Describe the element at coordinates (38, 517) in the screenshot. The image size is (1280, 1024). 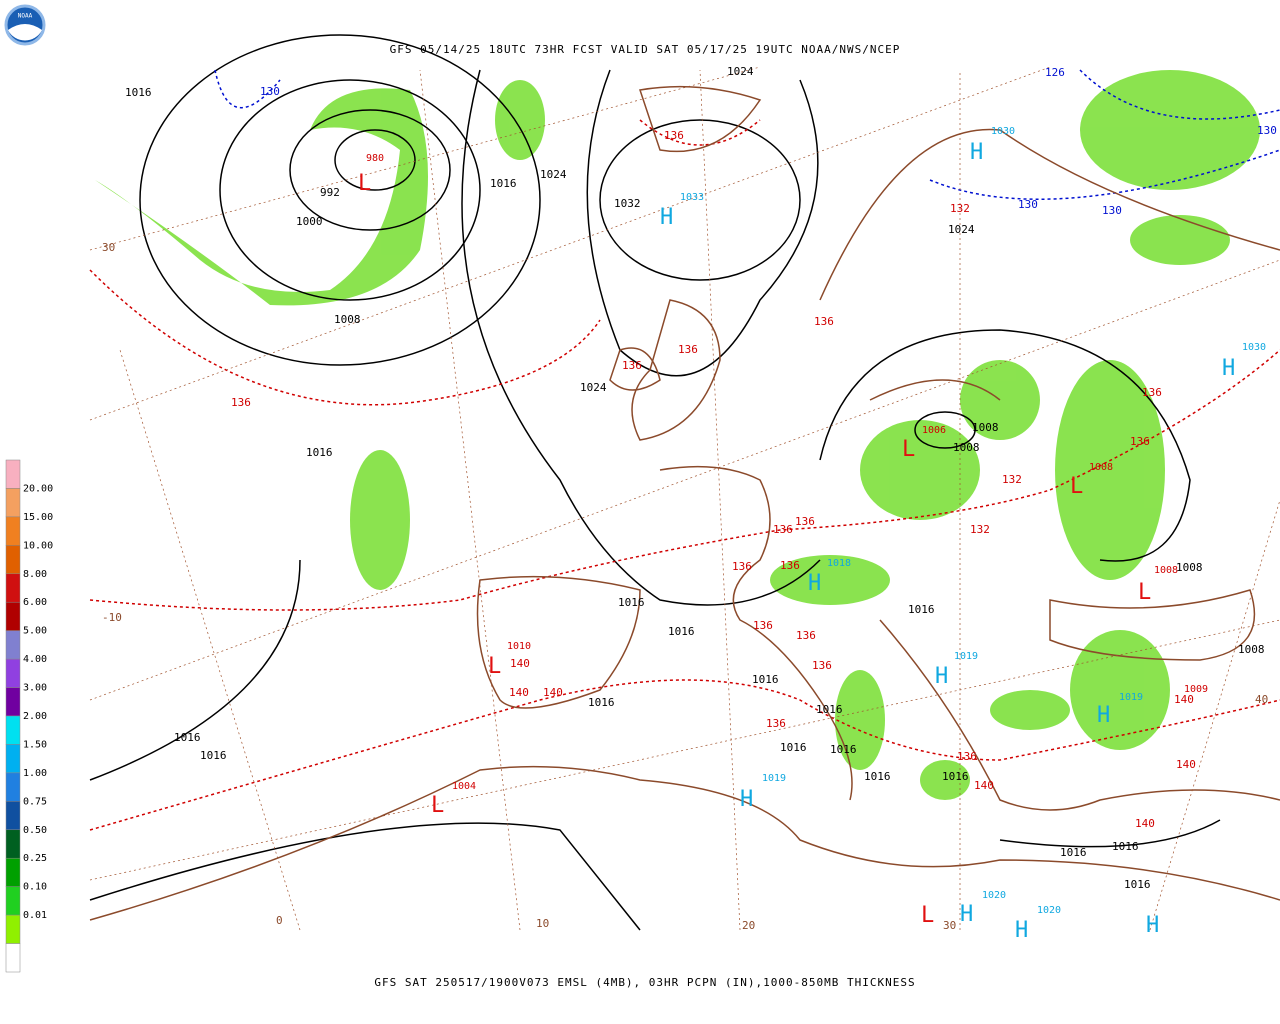
I see `legend-label: 15.00` at that location.